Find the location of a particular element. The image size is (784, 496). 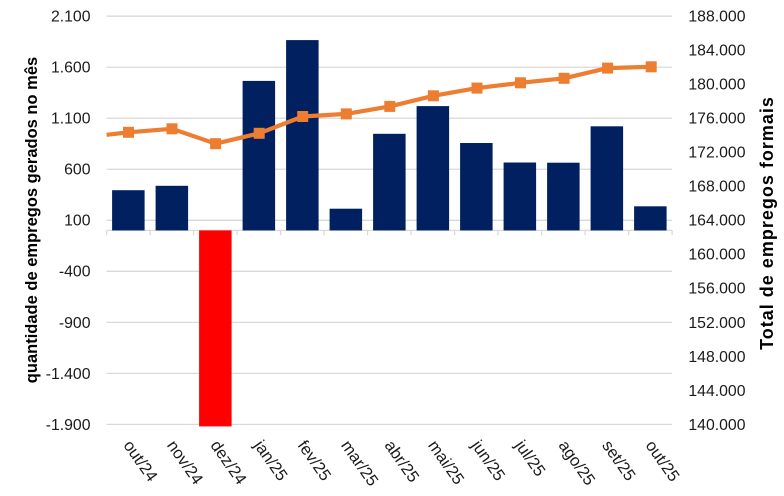

svg-text: 184.000 is located at coordinates (716, 51).